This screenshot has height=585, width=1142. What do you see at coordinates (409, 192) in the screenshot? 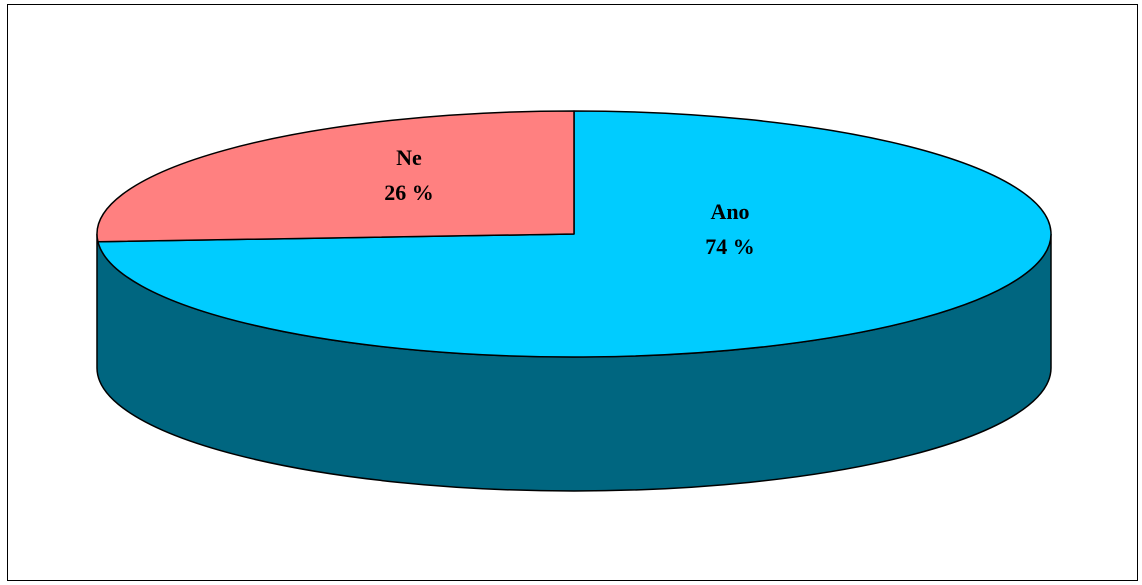
I see `slice-label-ne-value: 26 %` at bounding box center [409, 192].